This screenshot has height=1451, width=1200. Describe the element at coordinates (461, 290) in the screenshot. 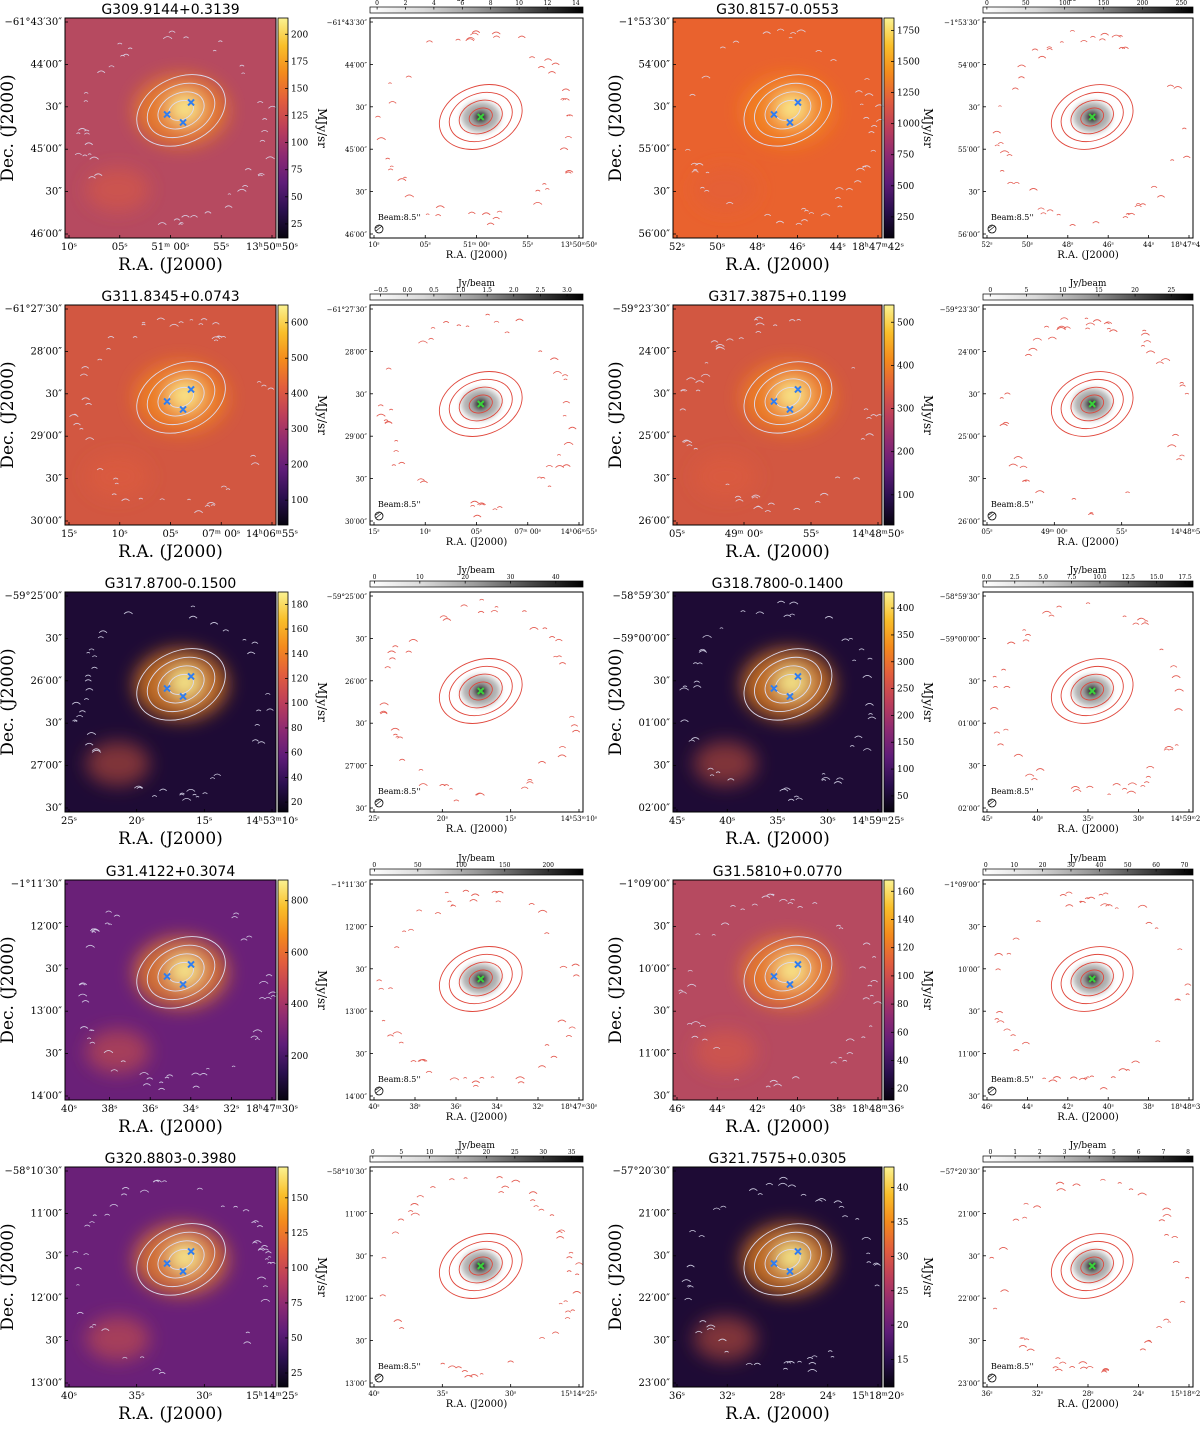

I see `dust-cbar-tick-label: 1.0` at that location.